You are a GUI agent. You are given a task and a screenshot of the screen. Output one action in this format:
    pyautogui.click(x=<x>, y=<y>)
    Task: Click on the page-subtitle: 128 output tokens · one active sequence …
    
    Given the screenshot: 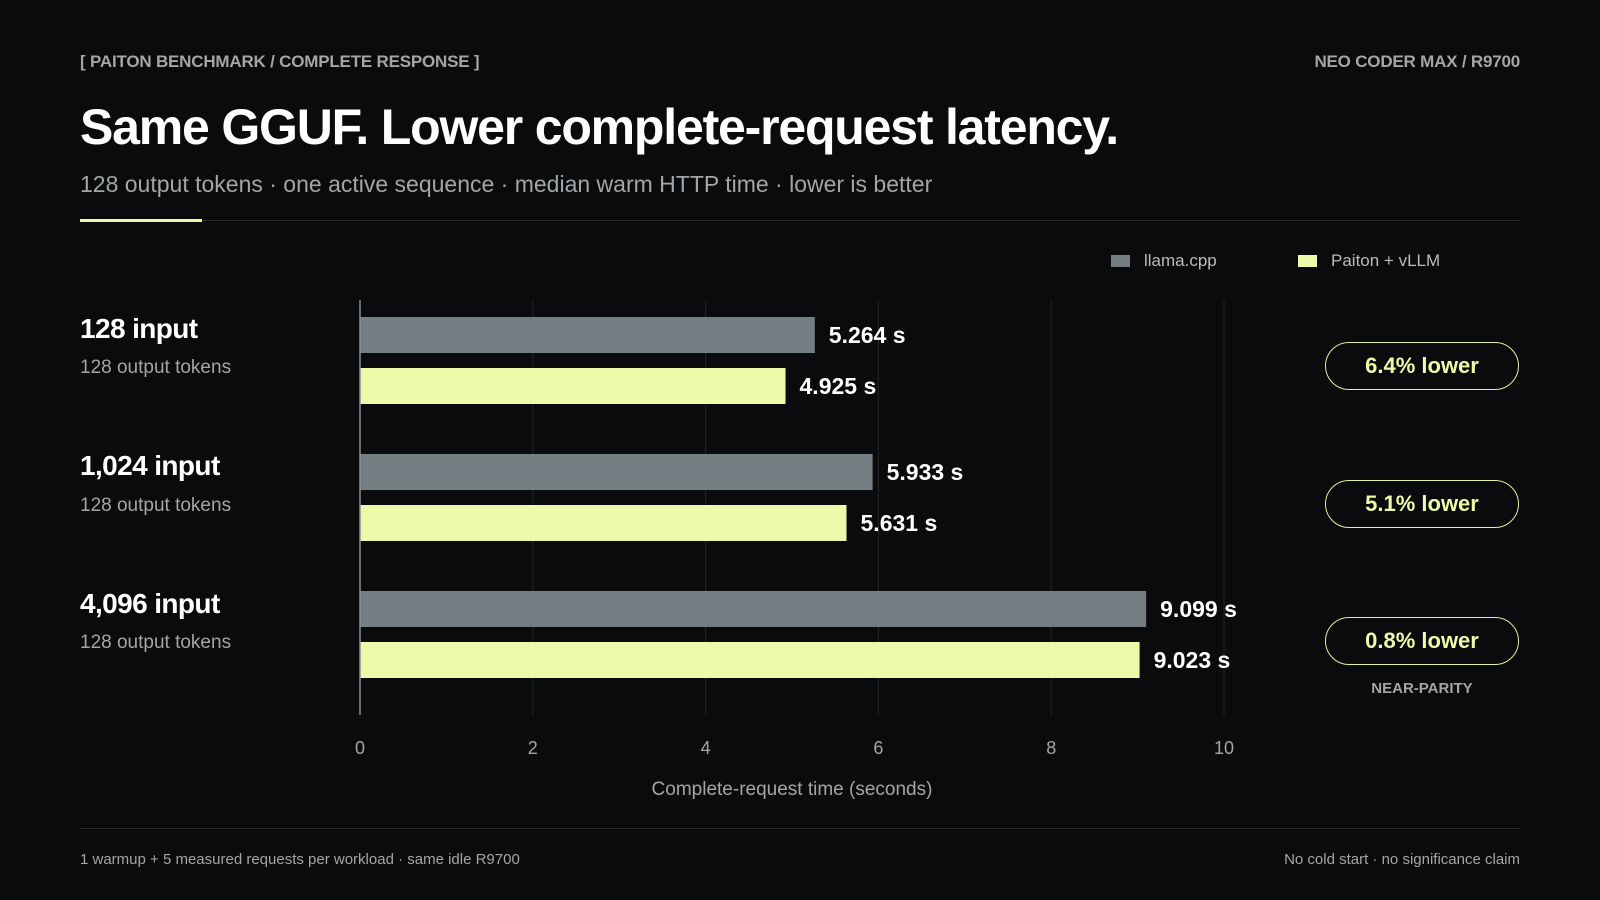 What is the action you would take?
    pyautogui.click(x=506, y=184)
    